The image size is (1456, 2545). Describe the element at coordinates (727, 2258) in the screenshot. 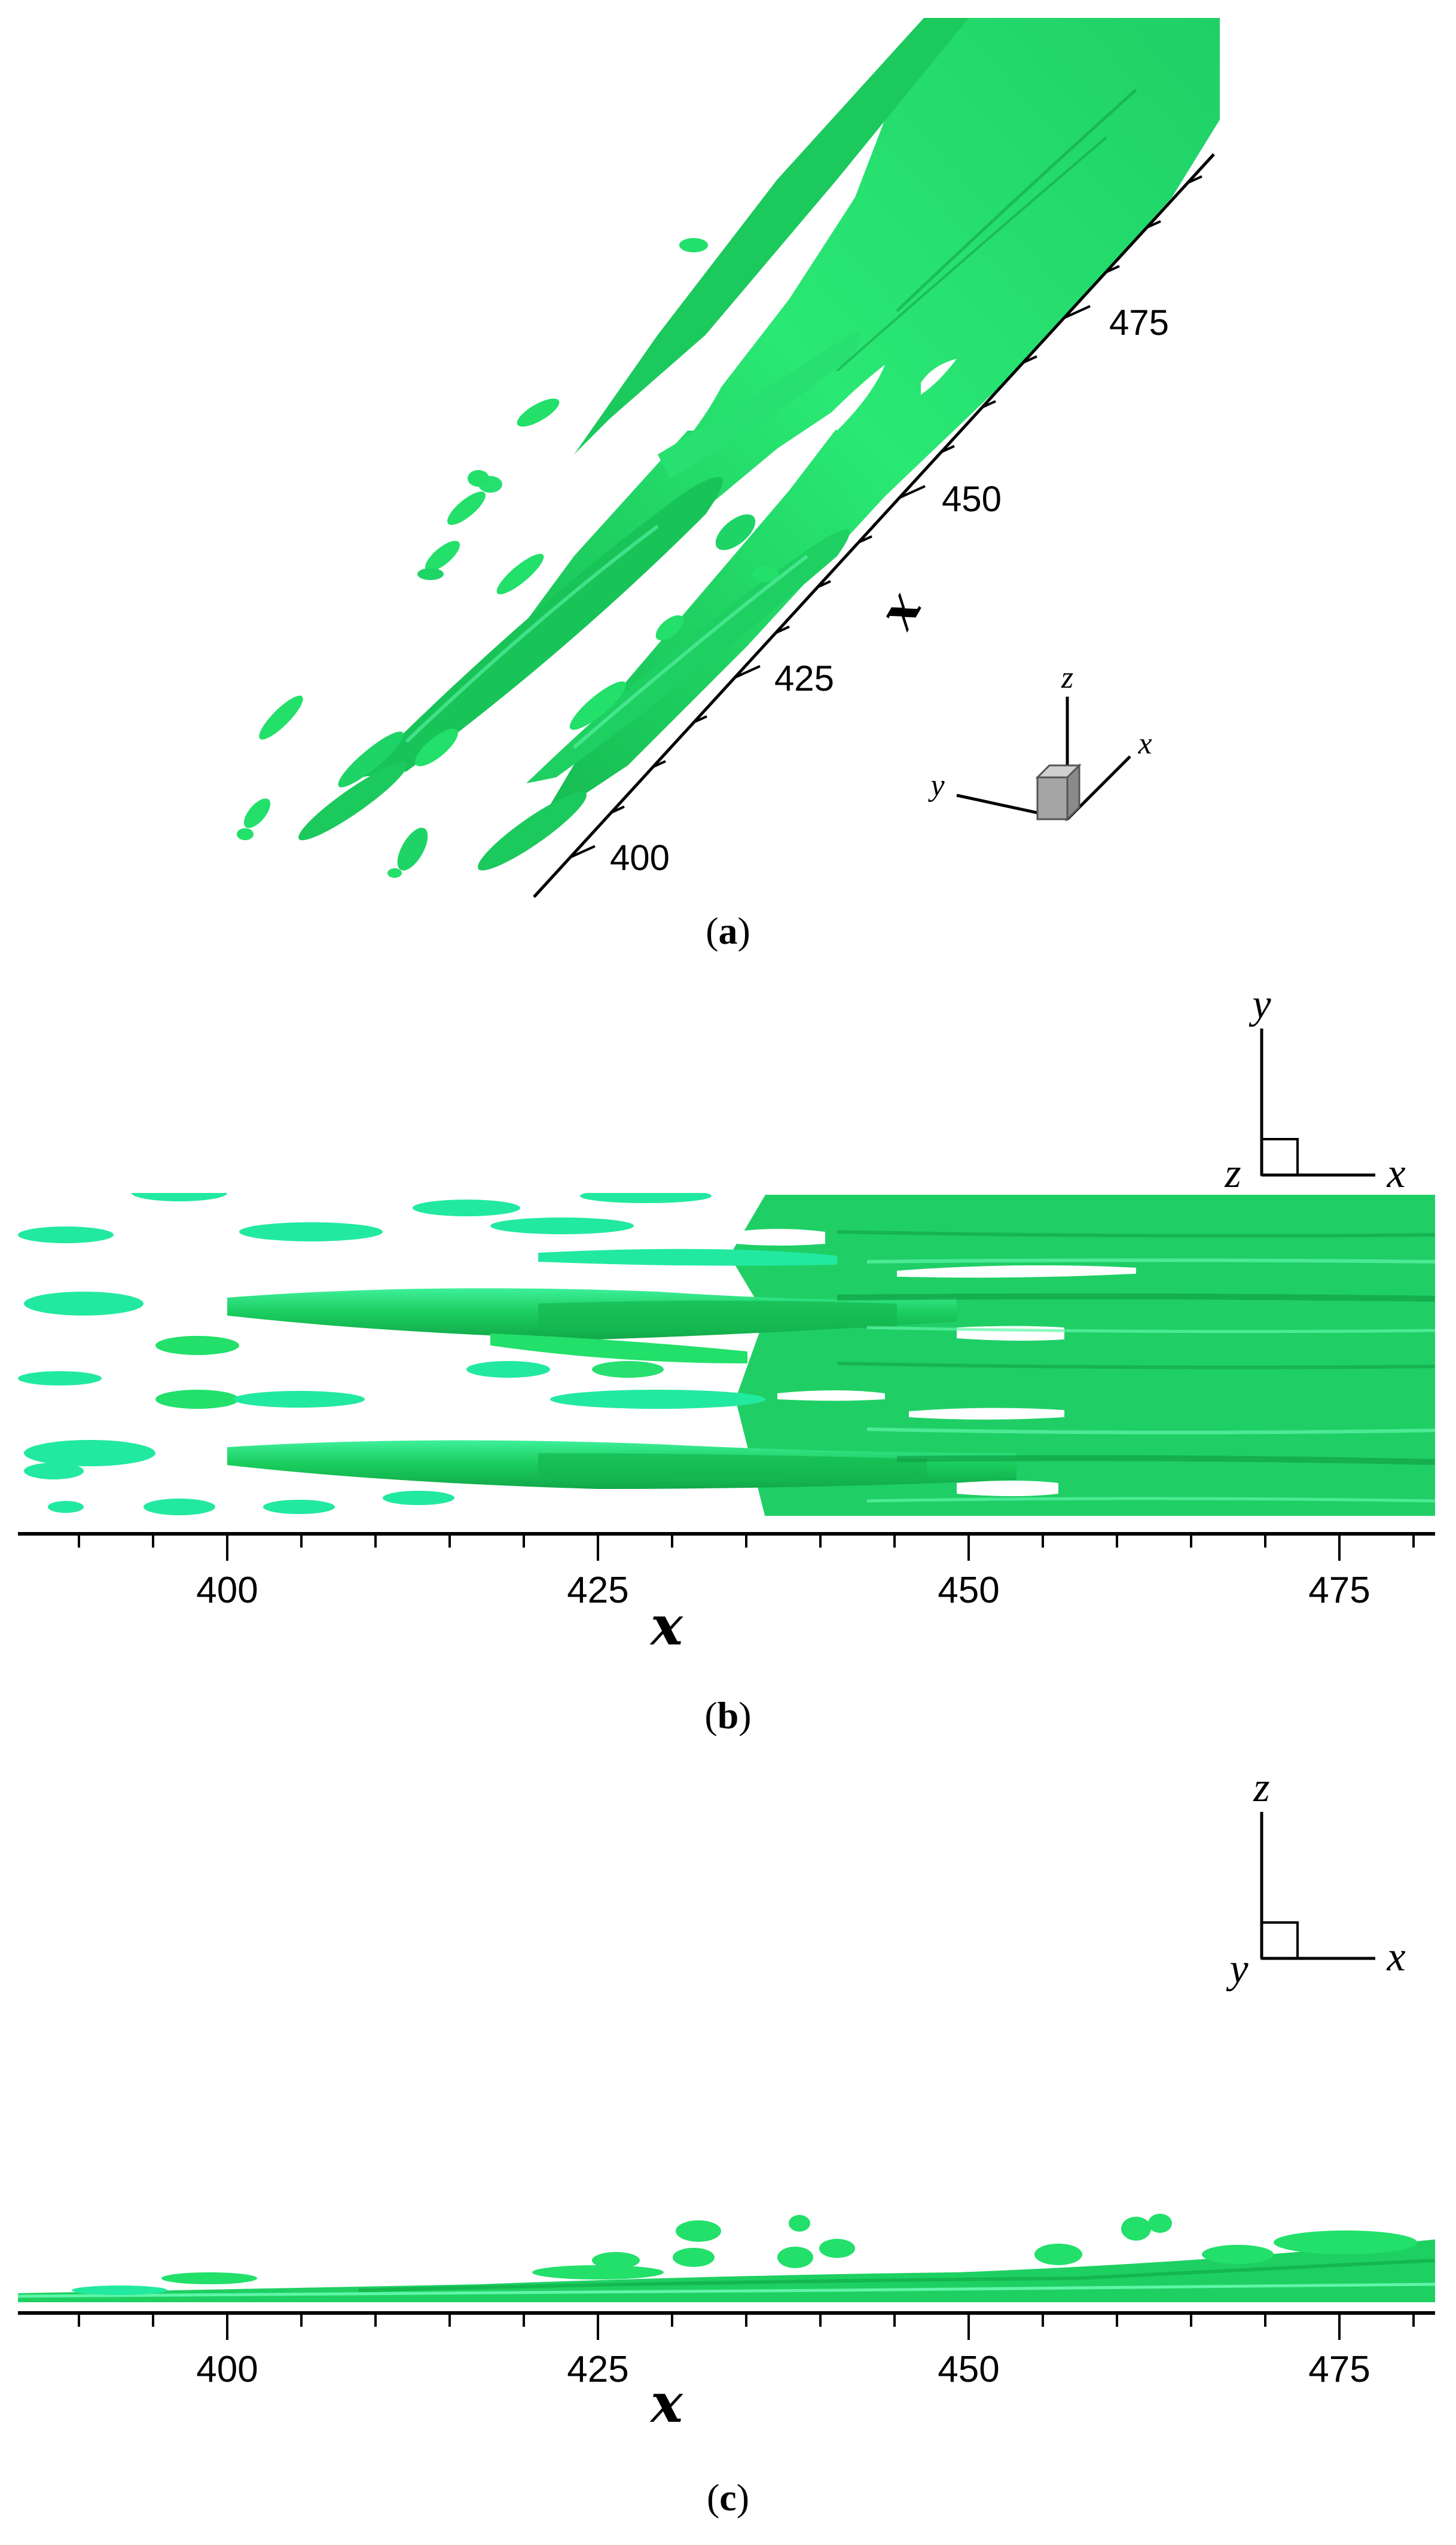

I see `isosurface-side` at that location.